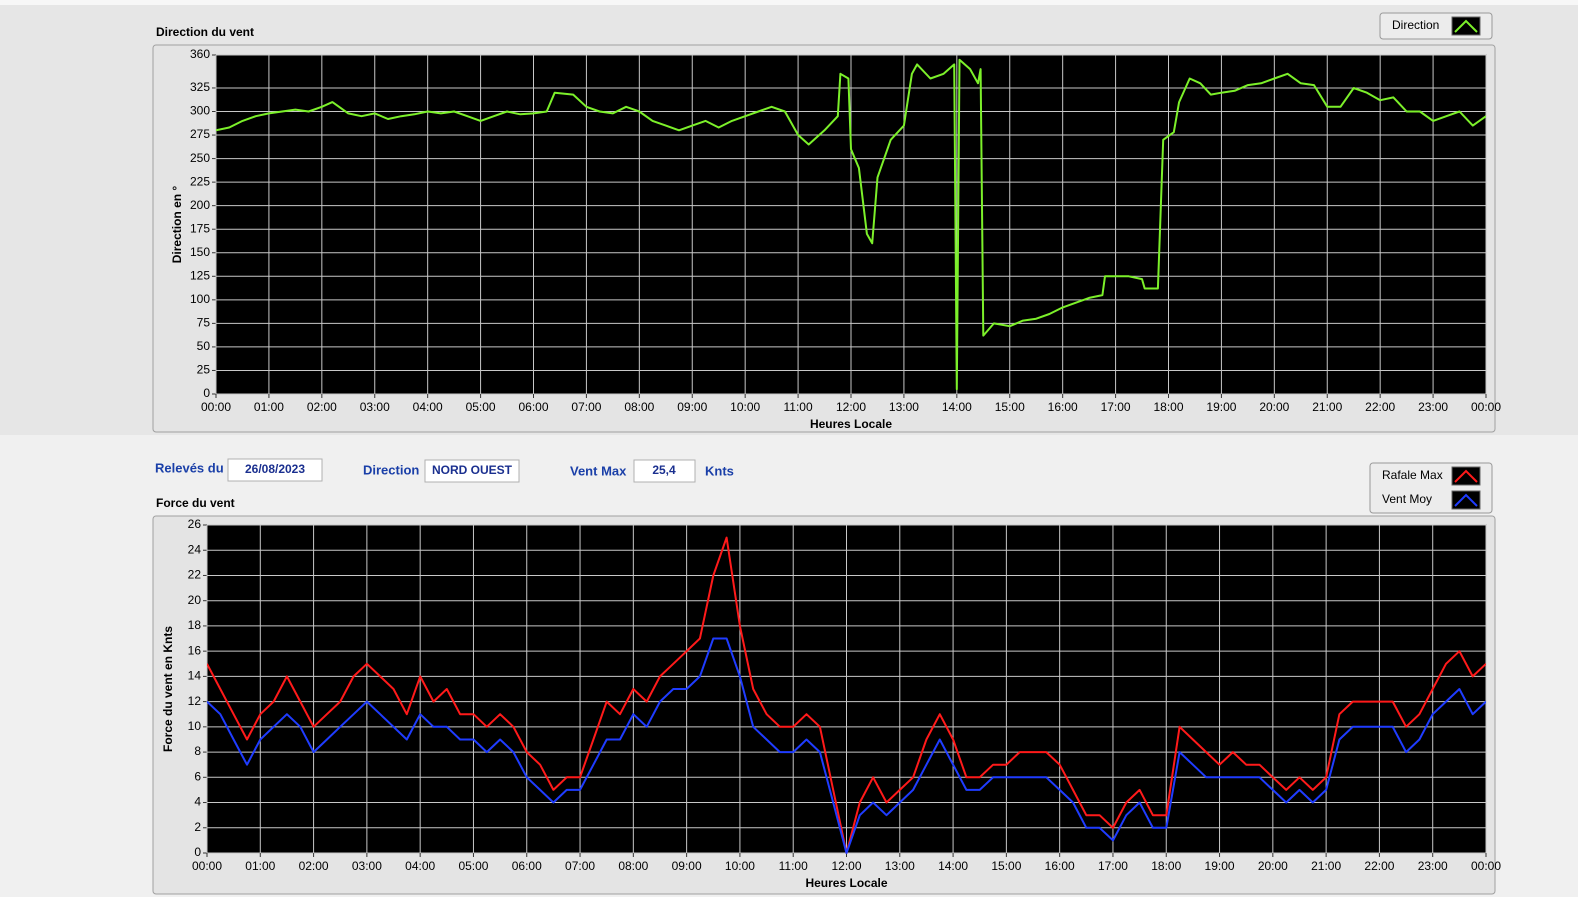 The image size is (1578, 897). What do you see at coordinates (195, 625) in the screenshot?
I see `y-tick-label: 18` at bounding box center [195, 625].